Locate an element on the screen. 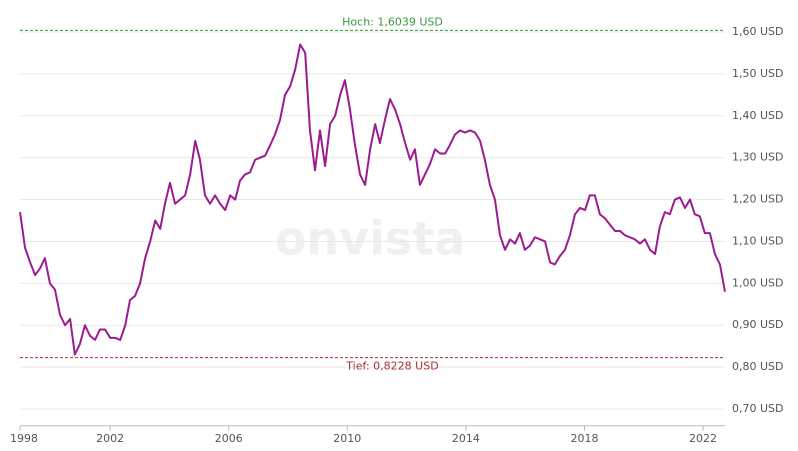 This screenshot has width=798, height=451. reference-label: Tief: 0,8228 USD is located at coordinates (391, 366).